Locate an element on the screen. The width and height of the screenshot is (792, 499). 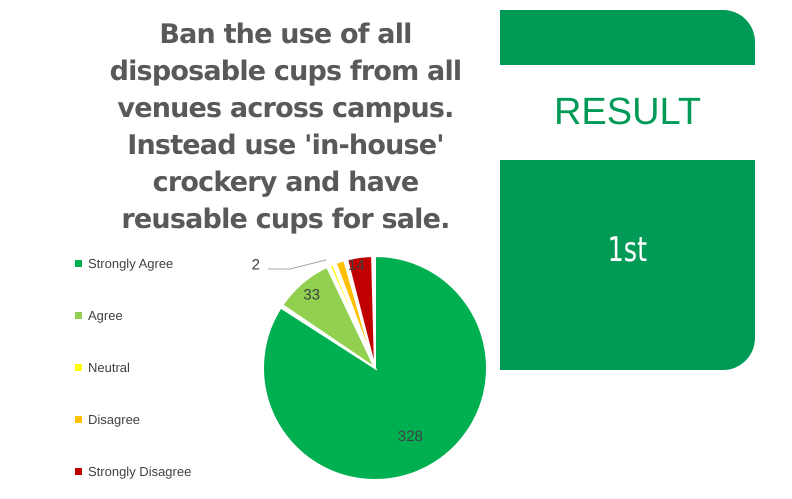
legend-label: Disagree is located at coordinates (114, 419).